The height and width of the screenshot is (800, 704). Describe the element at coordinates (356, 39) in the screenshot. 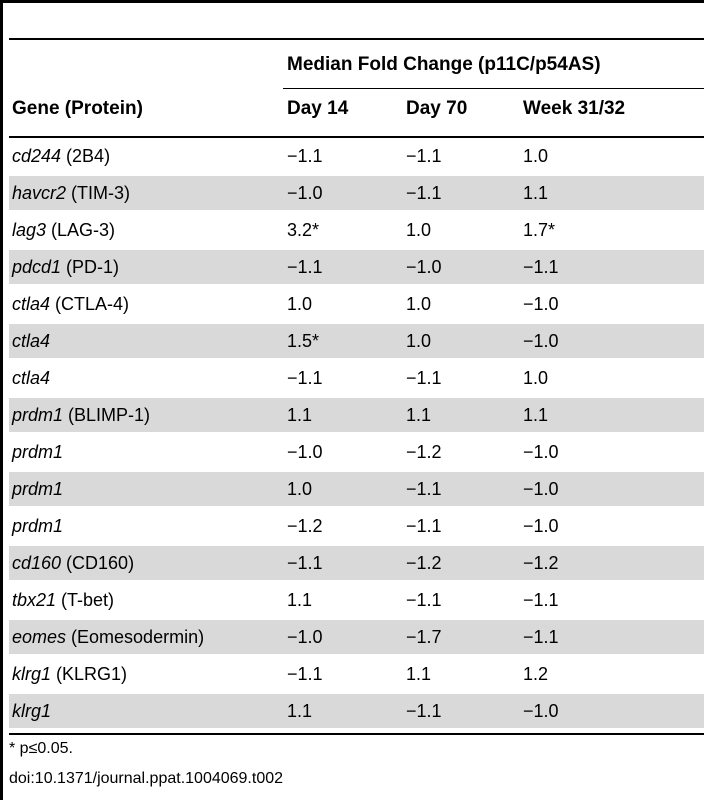

I see `table-top-rule` at that location.